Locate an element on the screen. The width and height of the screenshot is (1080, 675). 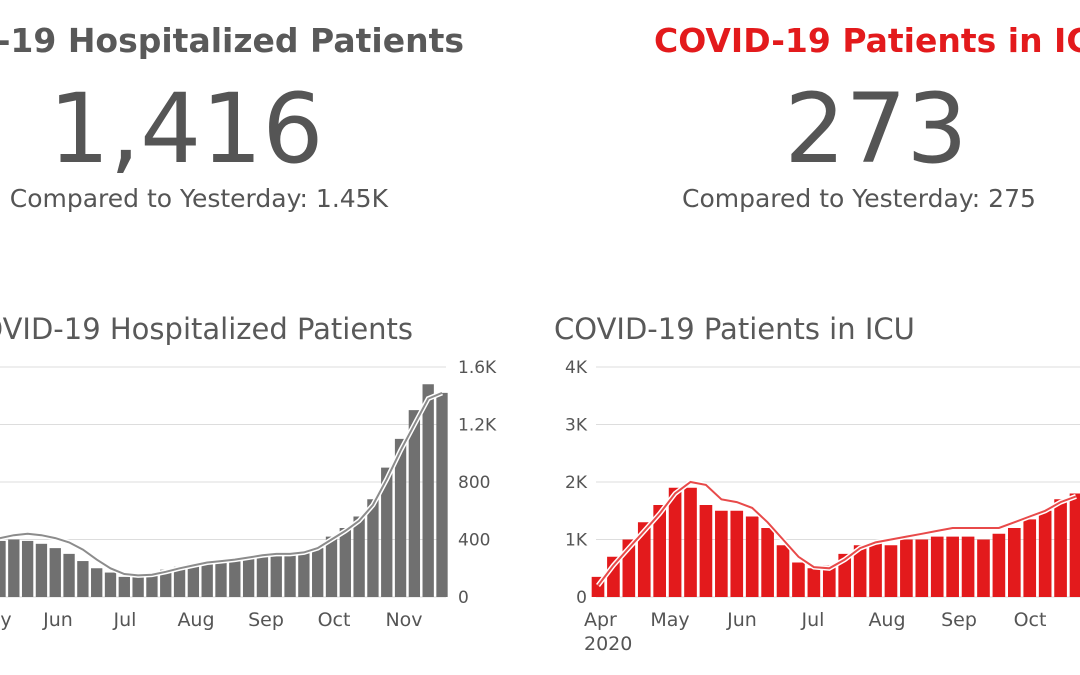
hospitalized-bars is located at coordinates (224, 490).